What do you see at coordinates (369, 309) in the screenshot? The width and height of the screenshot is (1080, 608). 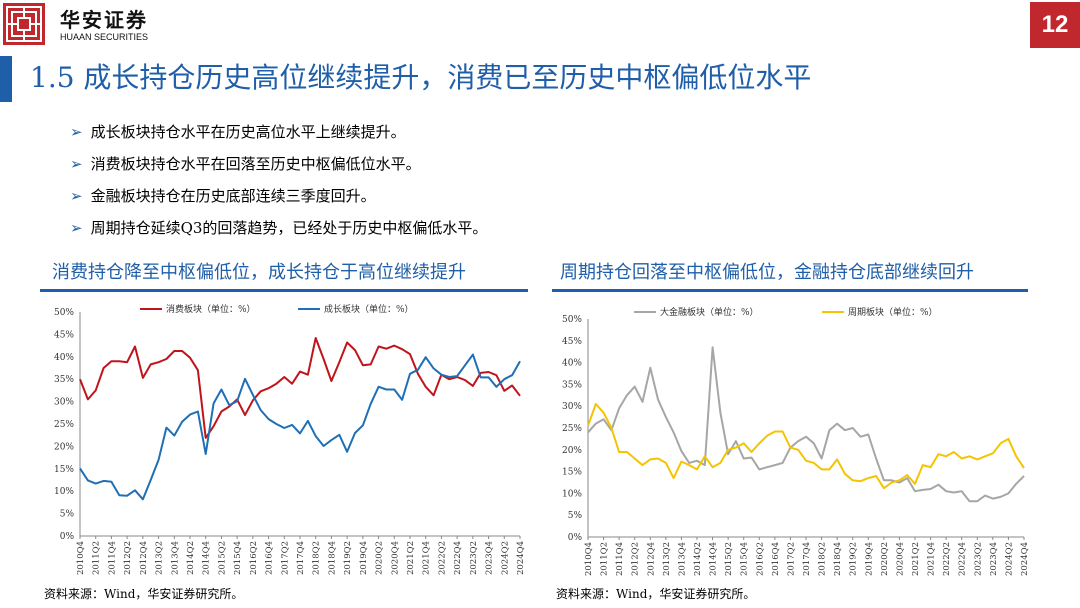 I see `legend-label: 成长板块（单位：%）` at bounding box center [369, 309].